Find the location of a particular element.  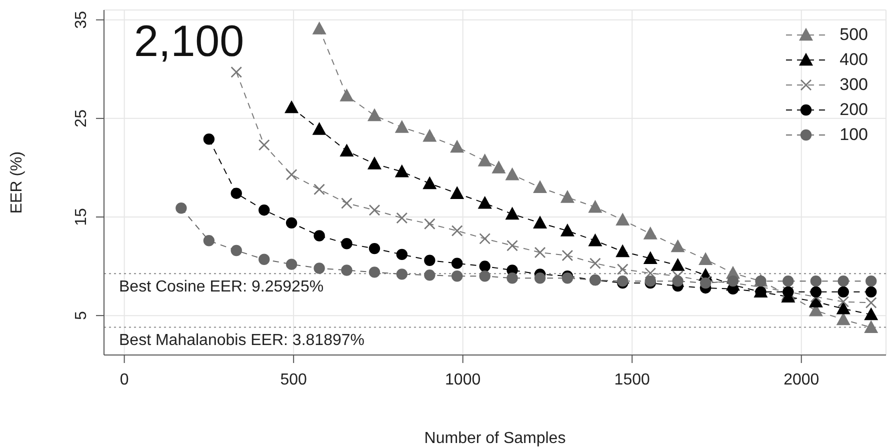

y-axis-title: EER (%) is located at coordinates (17, 182).